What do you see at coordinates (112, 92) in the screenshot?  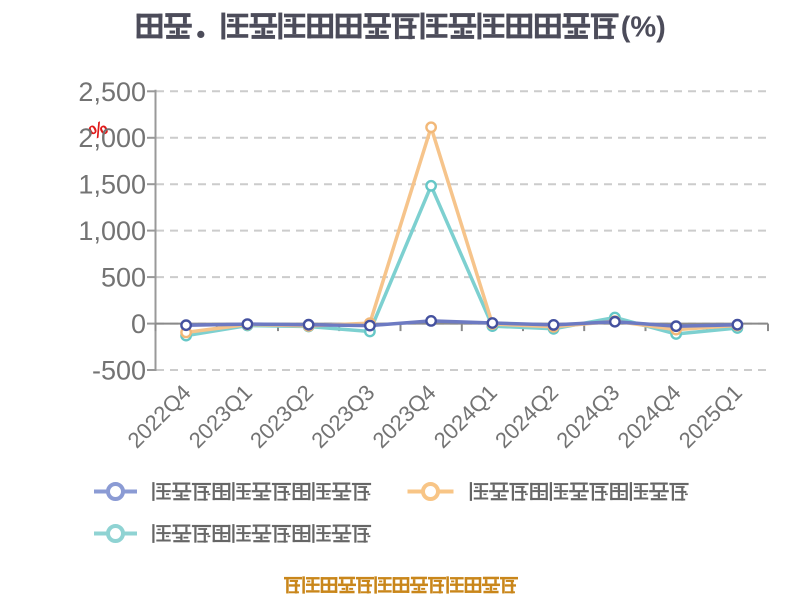 I see `svg-text: 2,500` at bounding box center [112, 92].